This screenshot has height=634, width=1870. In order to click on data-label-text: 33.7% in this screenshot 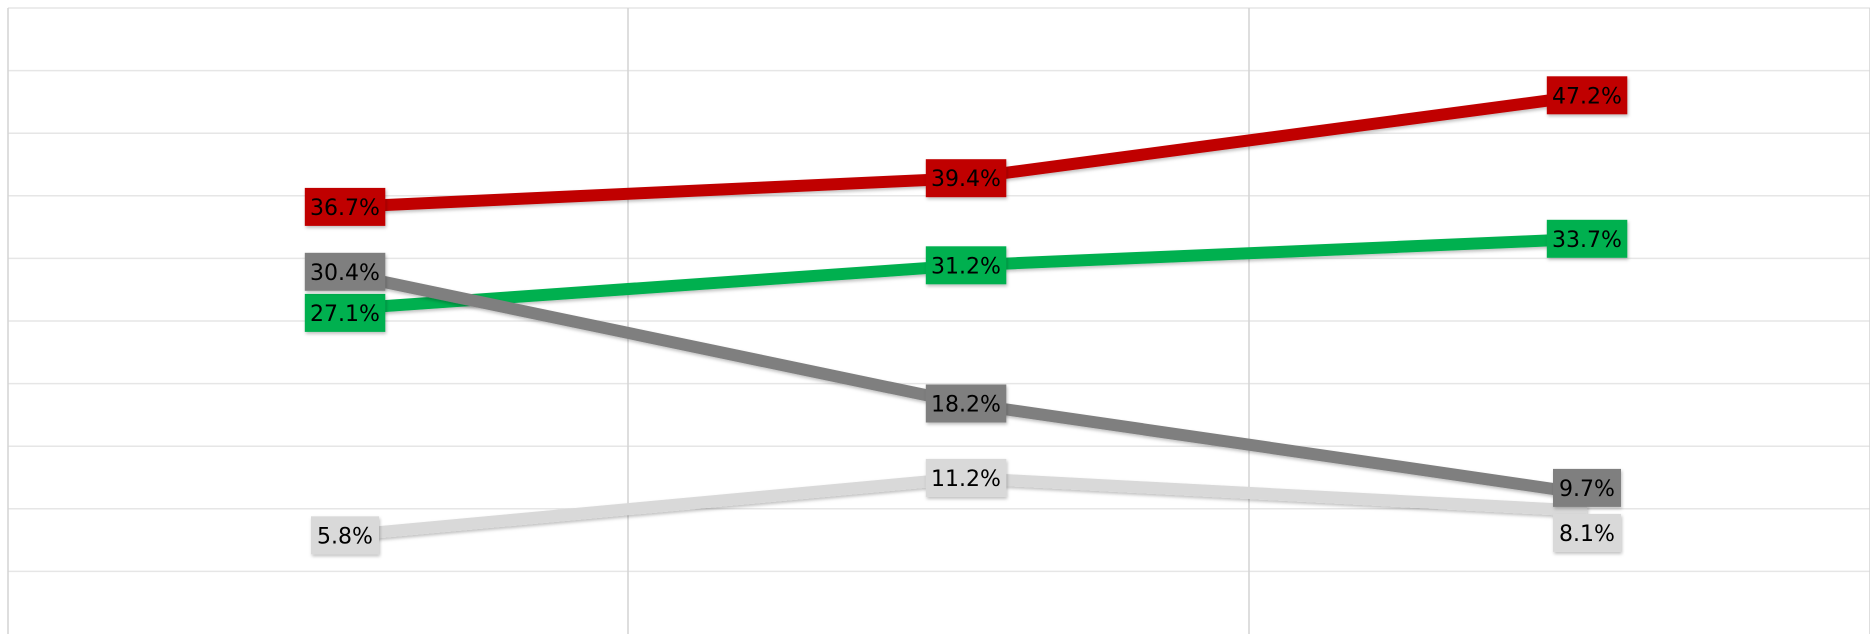, I will do `click(1587, 240)`.